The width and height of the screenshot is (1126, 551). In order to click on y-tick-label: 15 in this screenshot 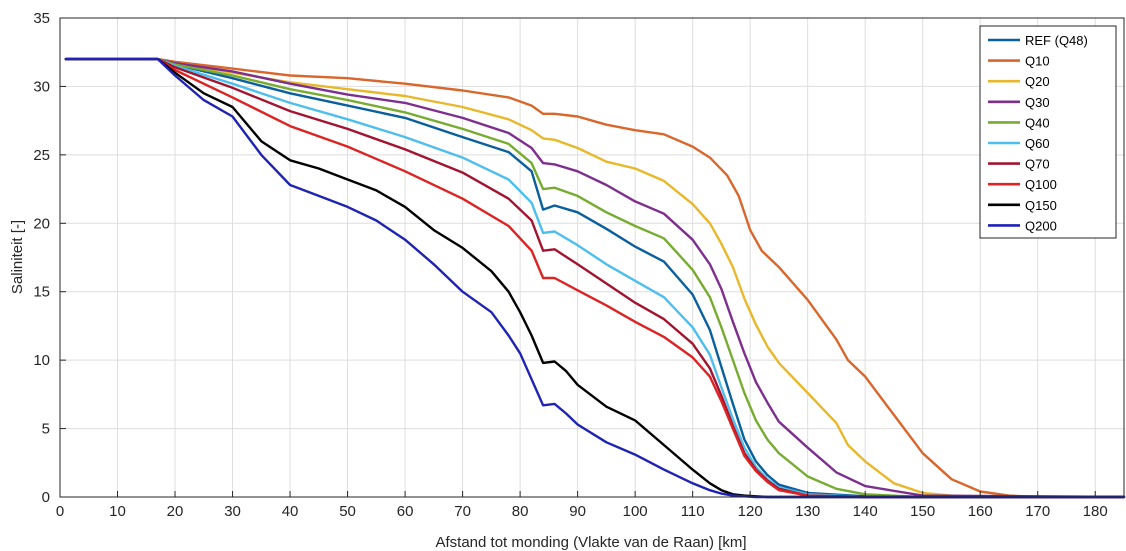, I will do `click(41, 292)`.